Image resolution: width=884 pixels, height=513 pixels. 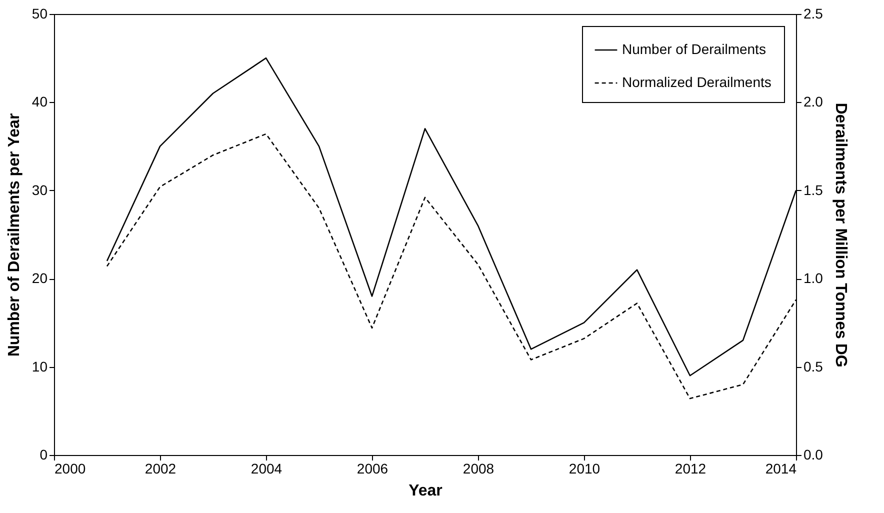 What do you see at coordinates (70, 468) in the screenshot?
I see `x-tick-label: 2000` at bounding box center [70, 468].